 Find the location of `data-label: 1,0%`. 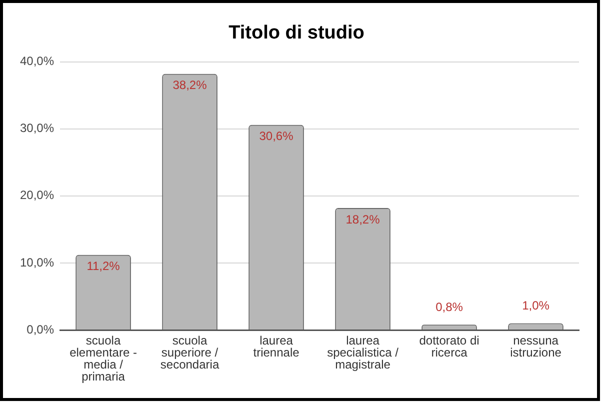

data-label: 1,0% is located at coordinates (536, 305).